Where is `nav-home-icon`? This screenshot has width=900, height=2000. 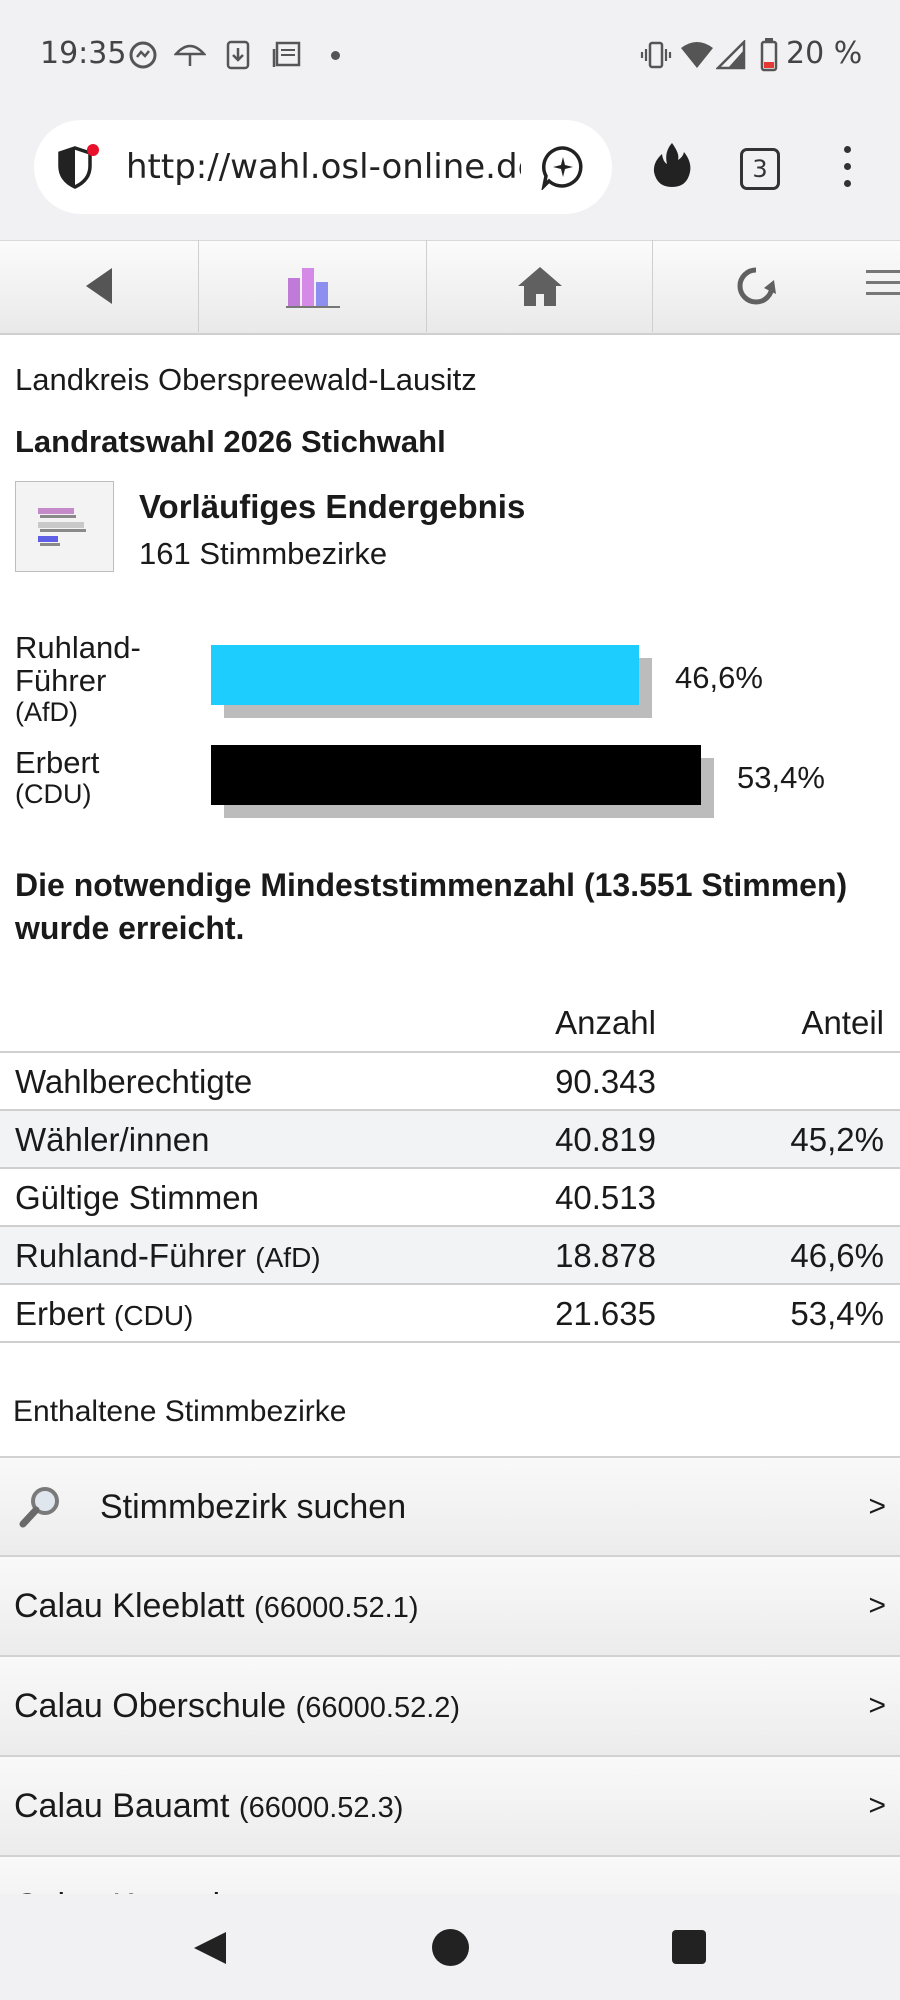
nav-home-icon is located at coordinates (450, 1947).